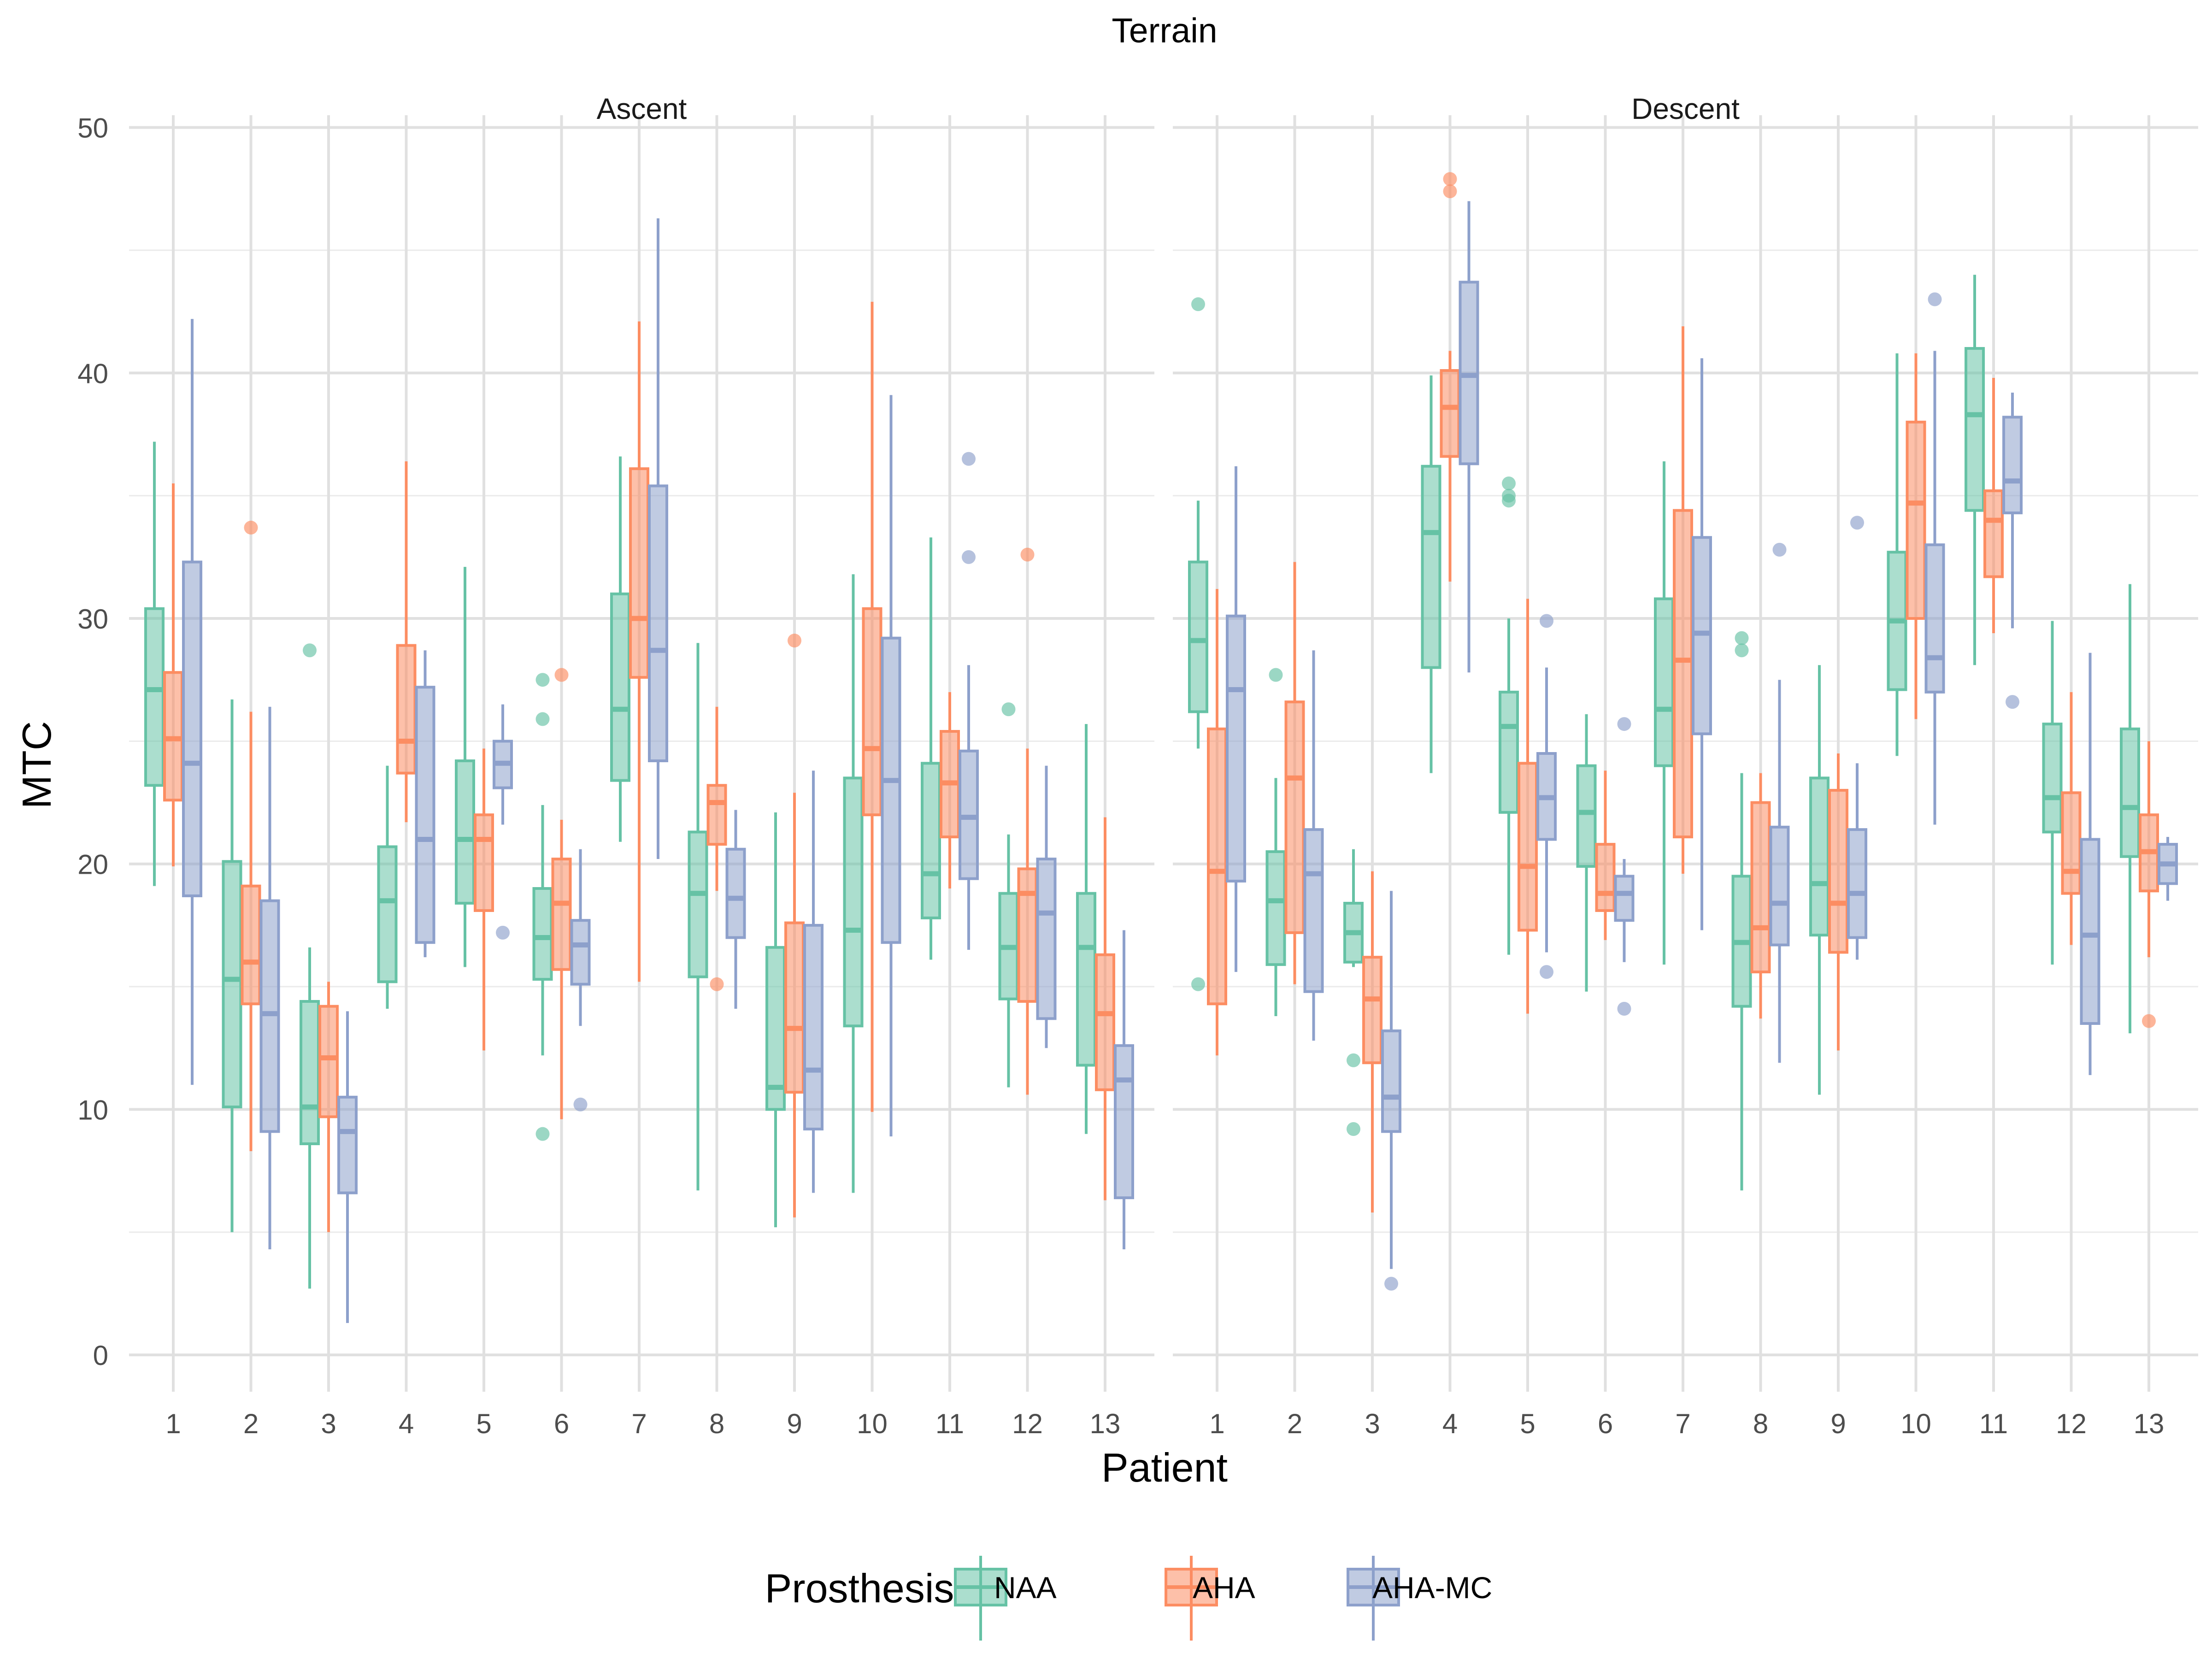 This screenshot has height=1659, width=2212. Describe the element at coordinates (1025, 1588) in the screenshot. I see `legend-label-naa: NAA` at that location.